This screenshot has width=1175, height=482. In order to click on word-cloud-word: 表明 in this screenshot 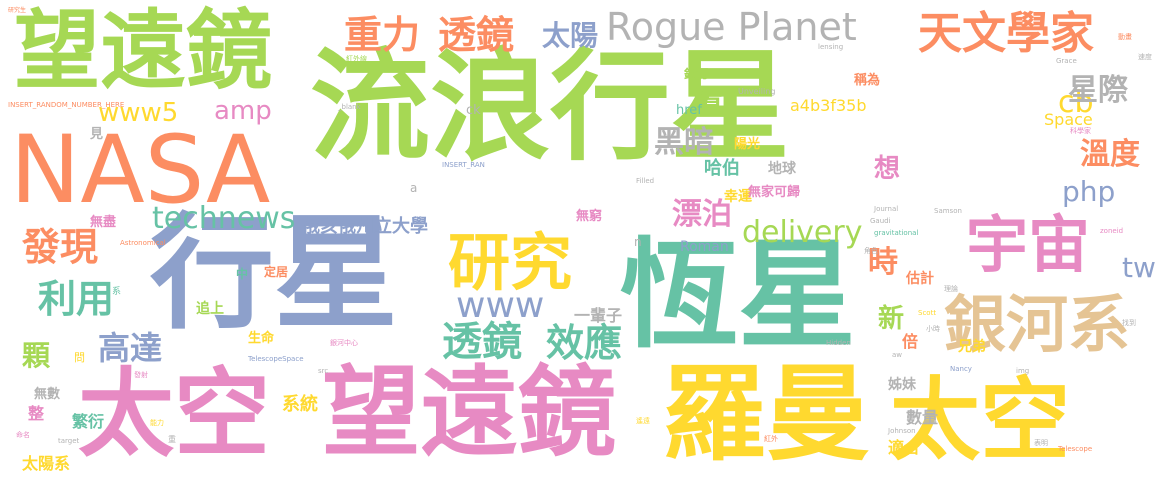, I will do `click(1041, 443)`.